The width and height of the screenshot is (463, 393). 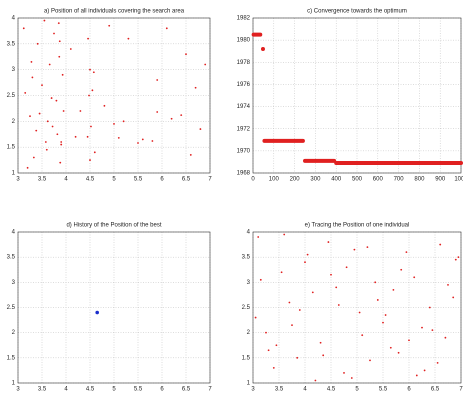 I want to click on y-tick-label: 1972, so click(x=244, y=129).